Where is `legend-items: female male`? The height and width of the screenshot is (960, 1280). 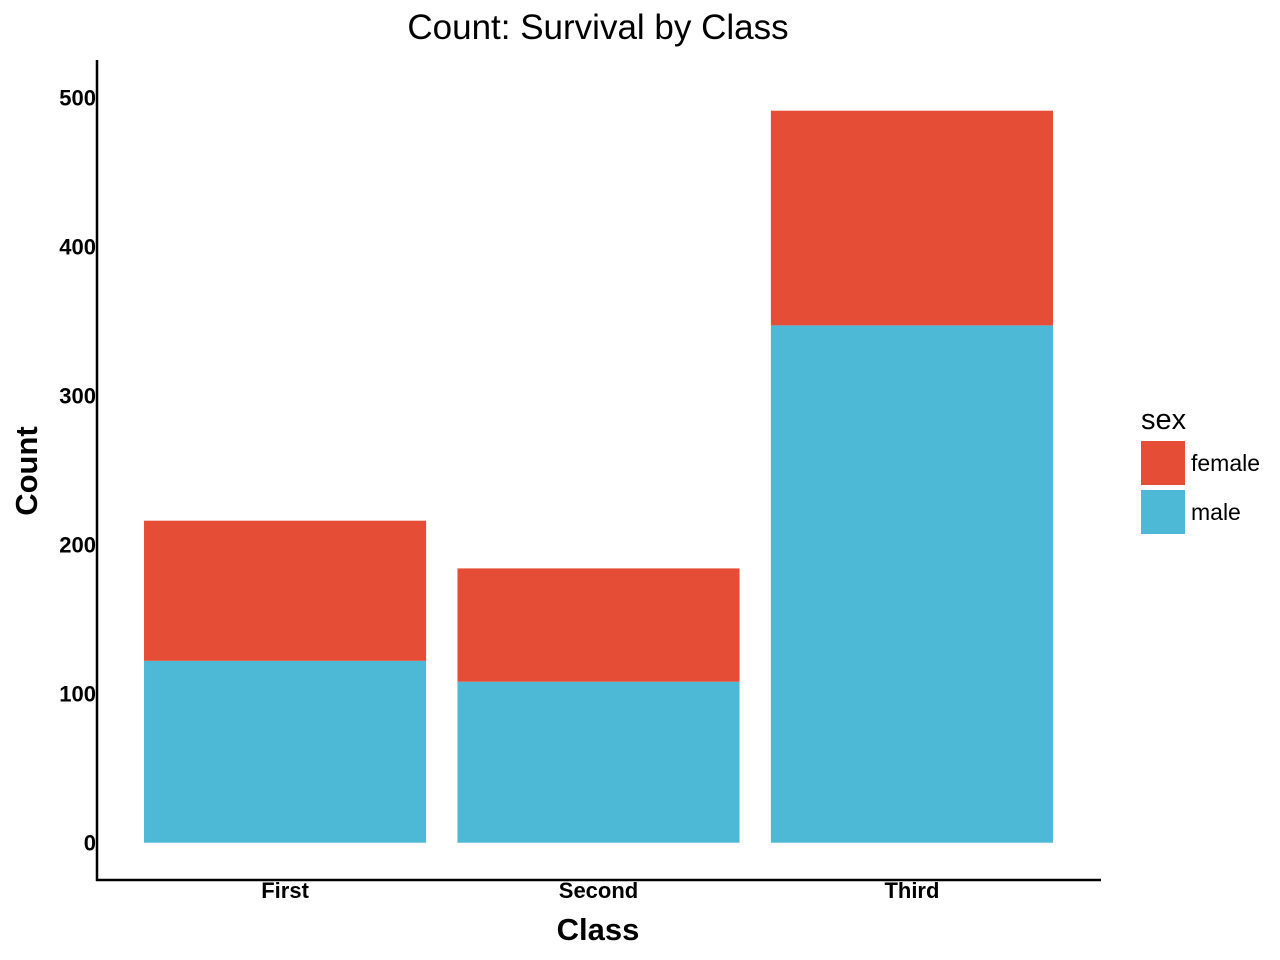
legend-items: female male is located at coordinates (1200, 487).